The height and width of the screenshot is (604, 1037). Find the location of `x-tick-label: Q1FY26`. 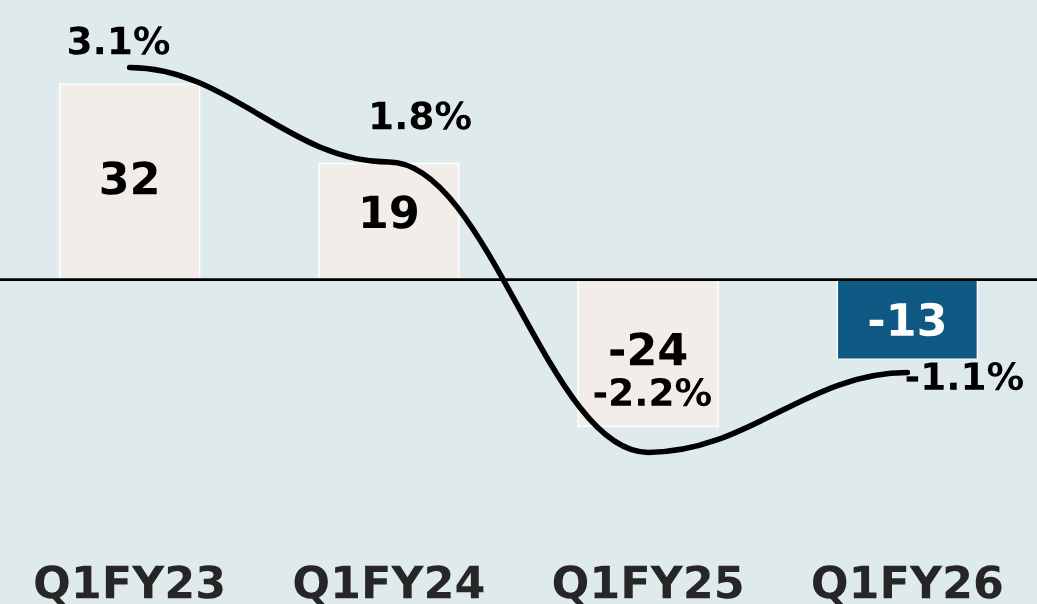

x-tick-label: Q1FY26 is located at coordinates (907, 584).